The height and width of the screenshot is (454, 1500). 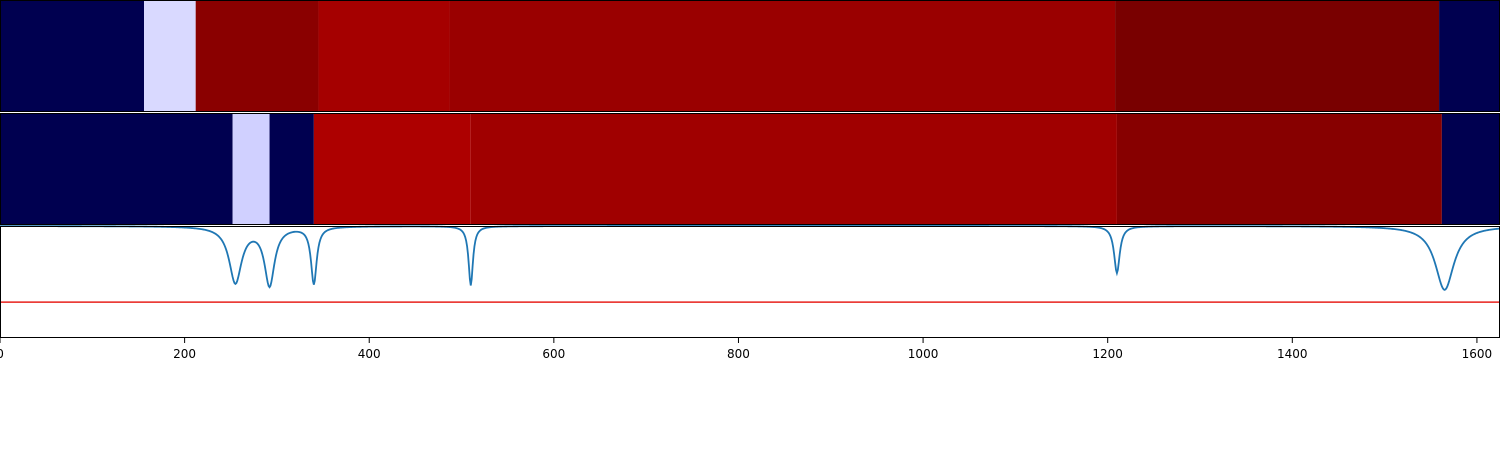 I want to click on x-tick-label-600: 600, so click(x=553, y=354).